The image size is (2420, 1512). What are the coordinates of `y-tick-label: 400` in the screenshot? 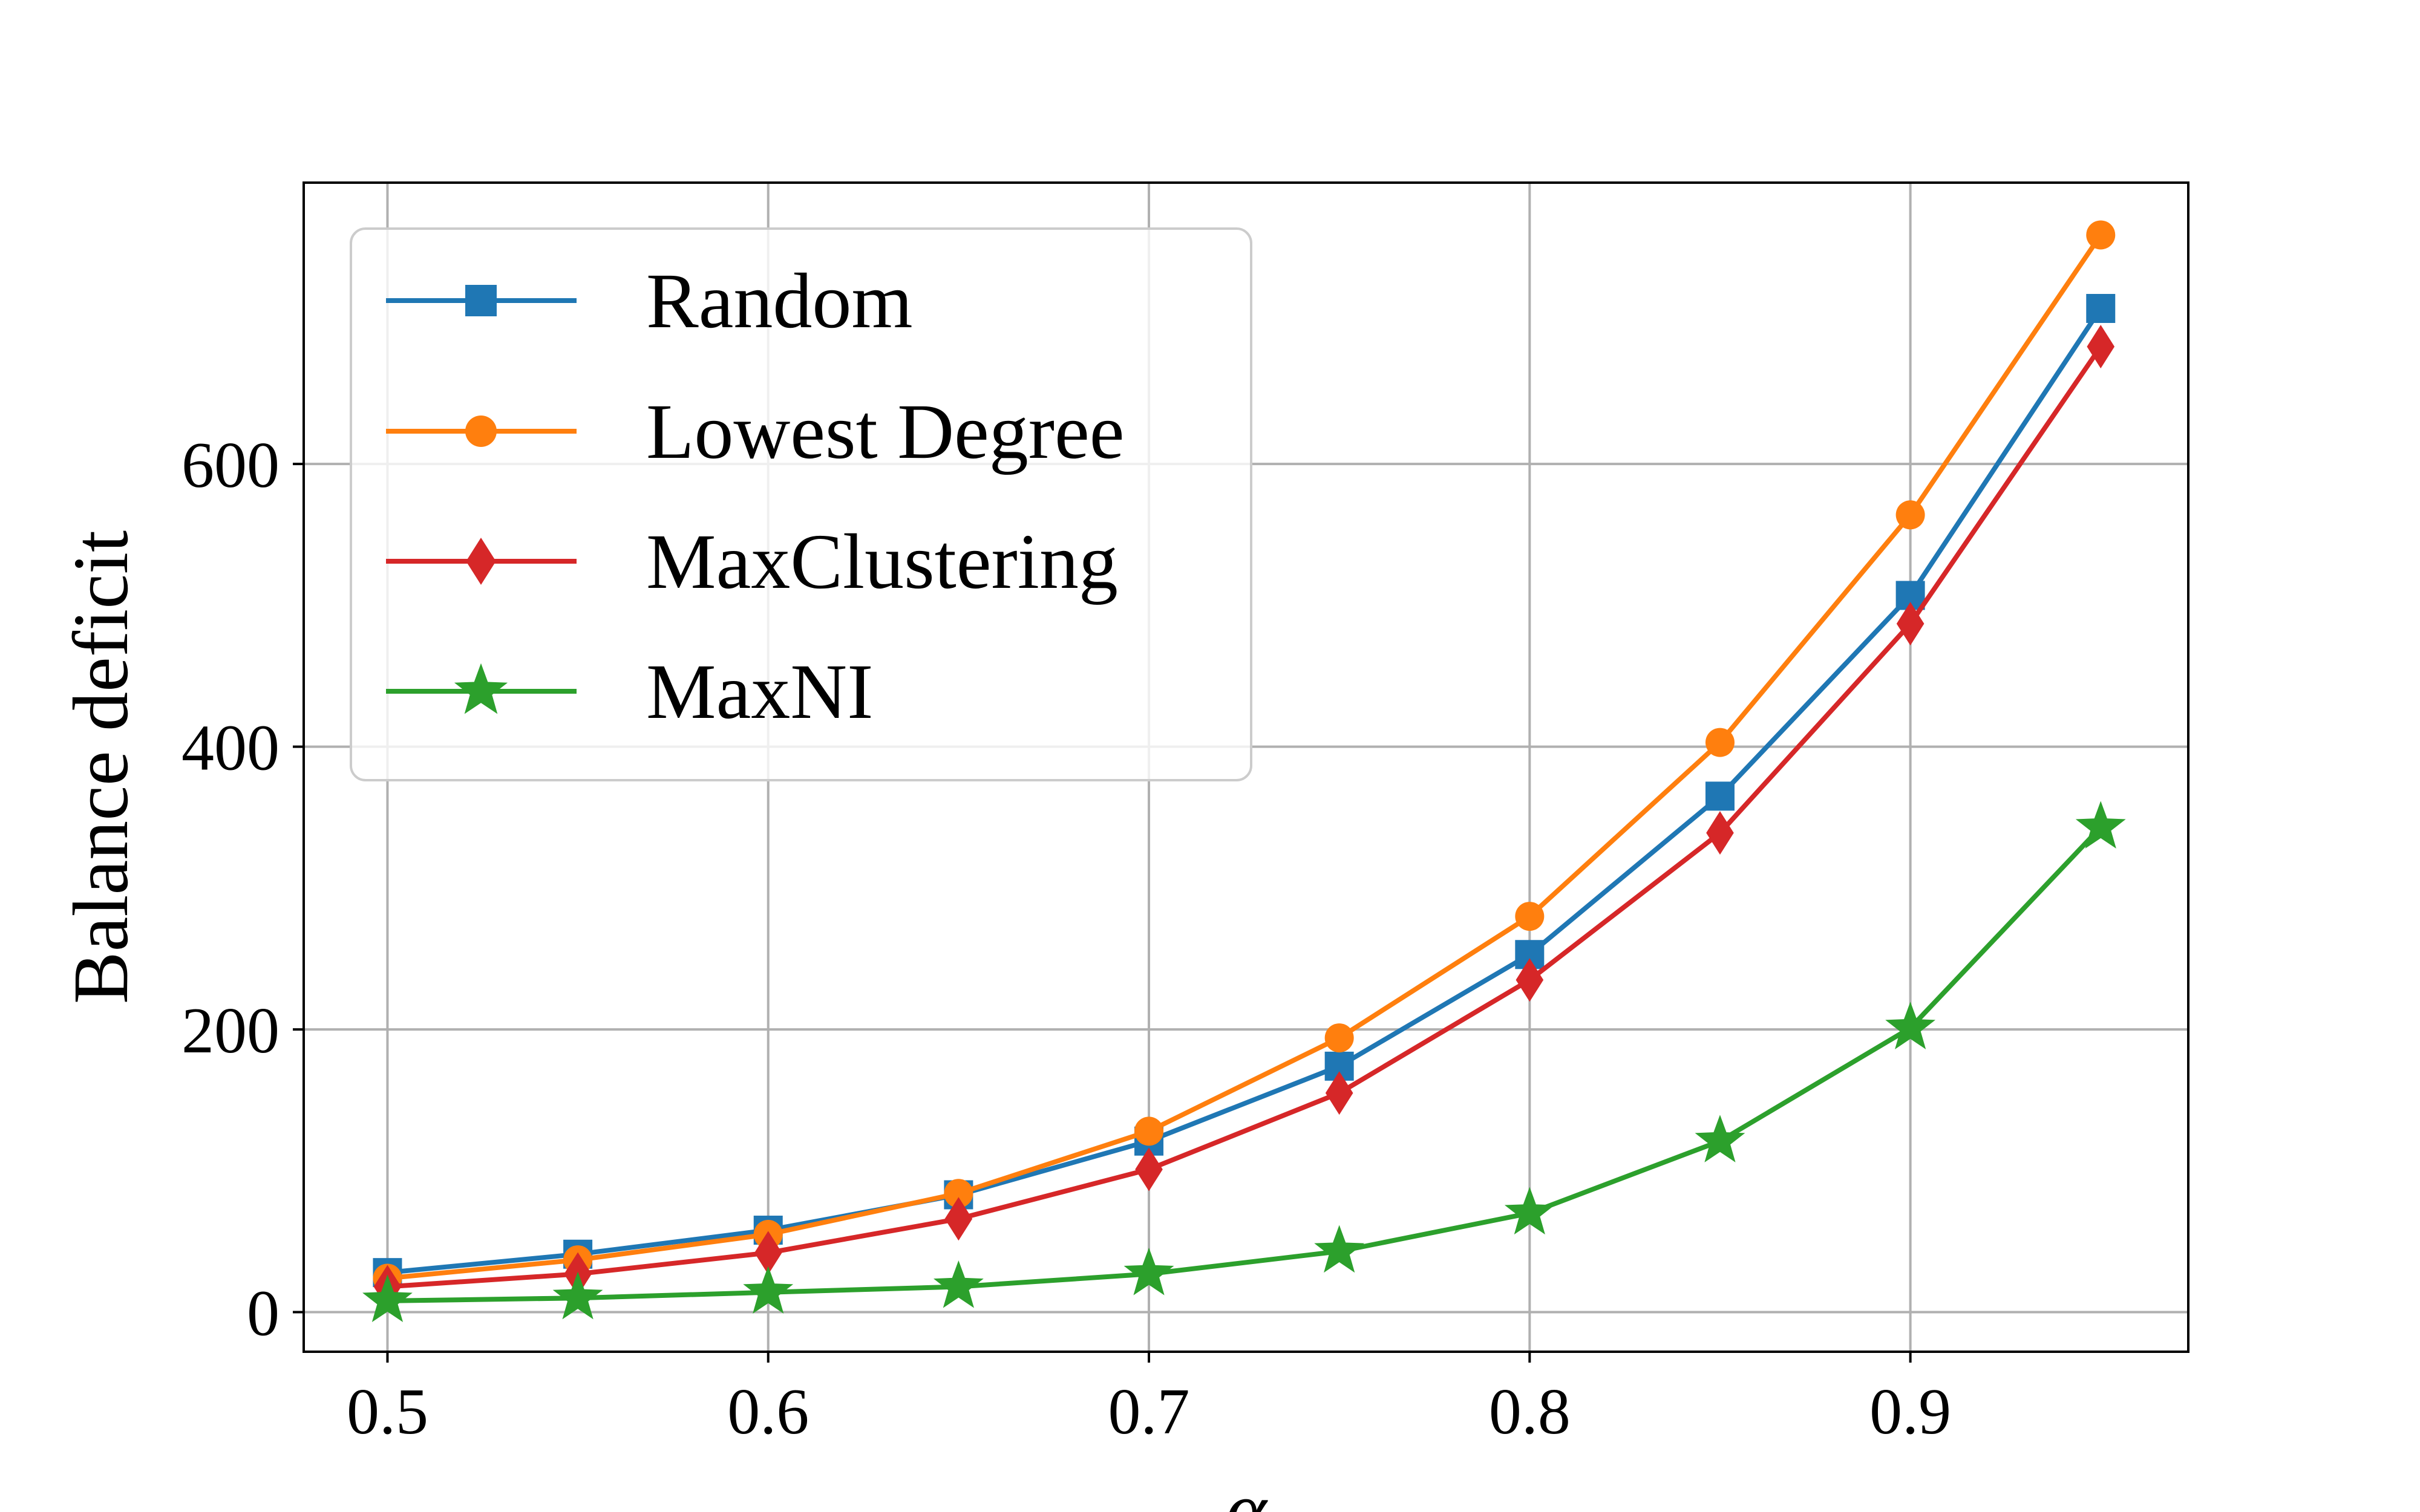 It's located at (231, 748).